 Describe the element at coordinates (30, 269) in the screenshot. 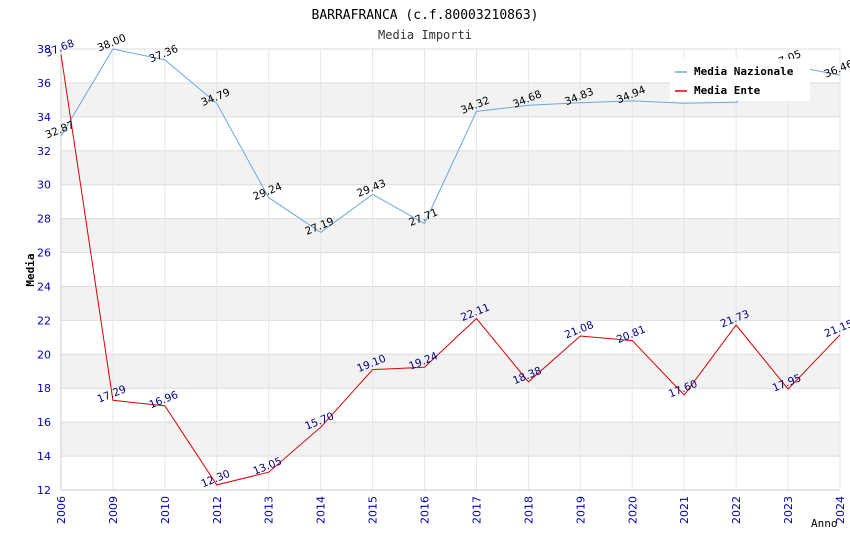

I see `y-axis-label: Media` at that location.